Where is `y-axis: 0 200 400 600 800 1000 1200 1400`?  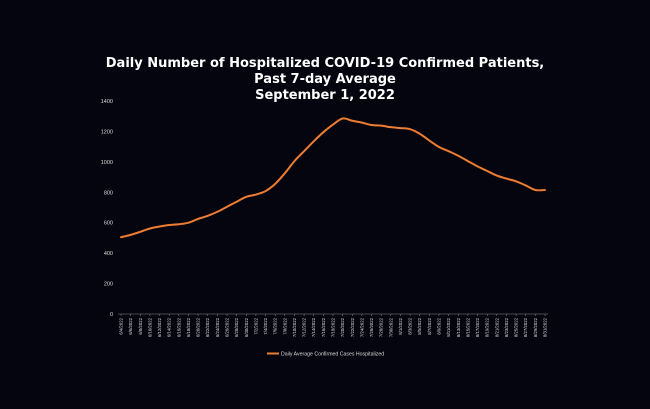
y-axis: 0 200 400 600 800 1000 1200 1400 is located at coordinates (107, 208).